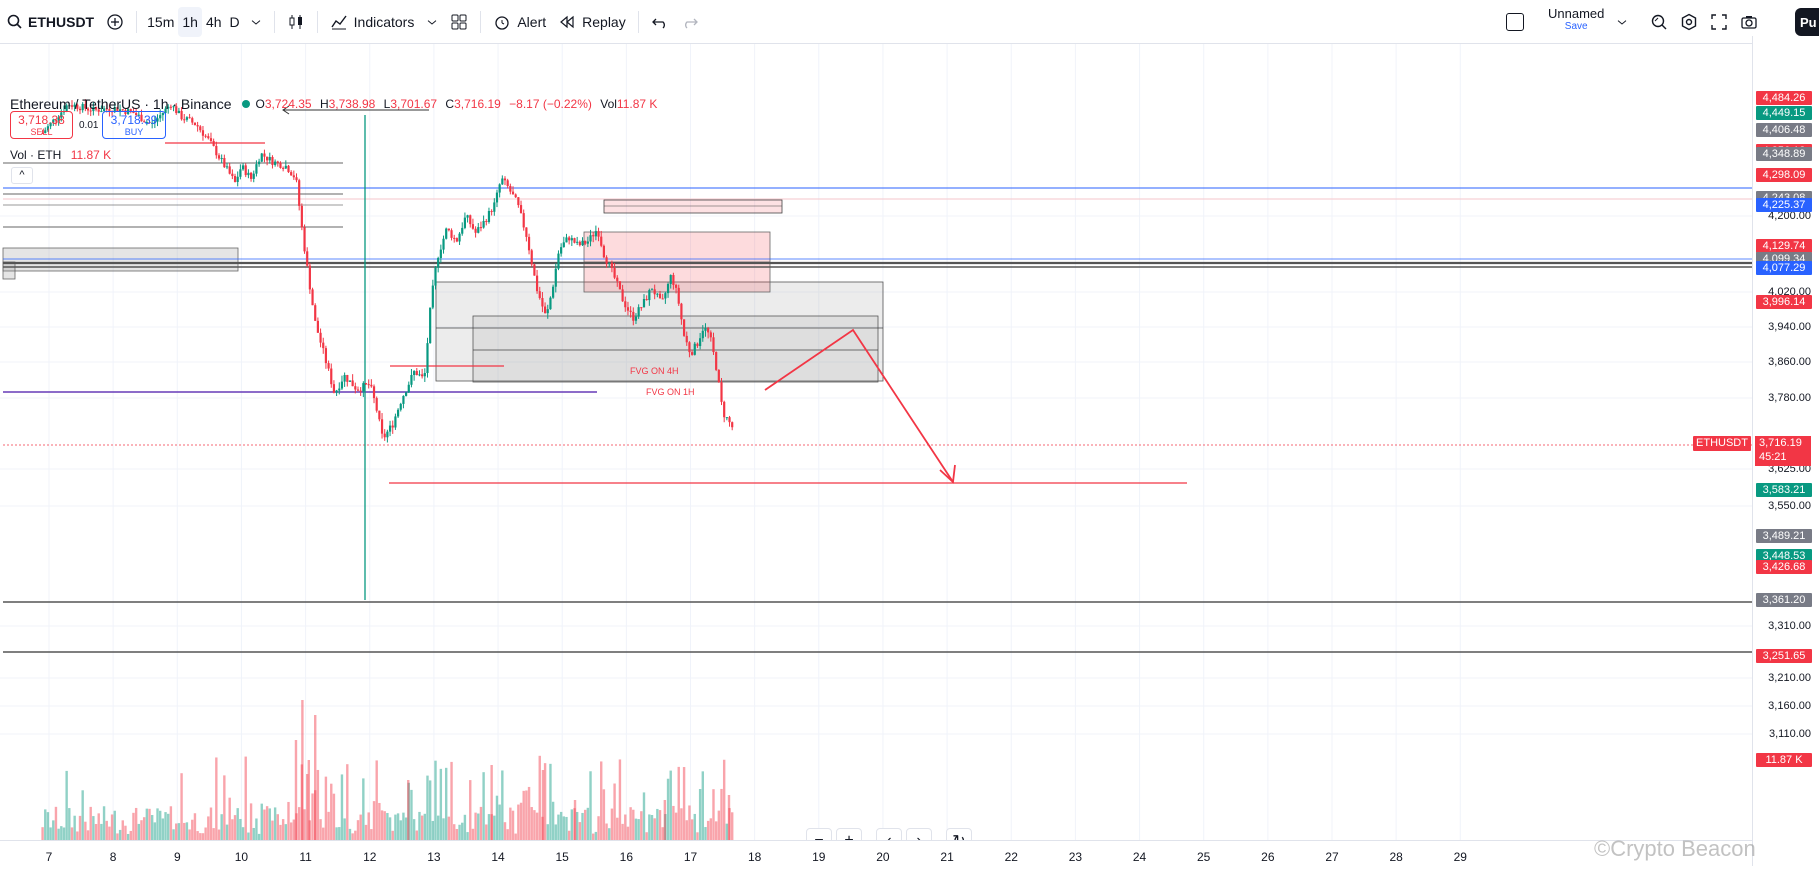  I want to click on projection-arrow, so click(859, 405).